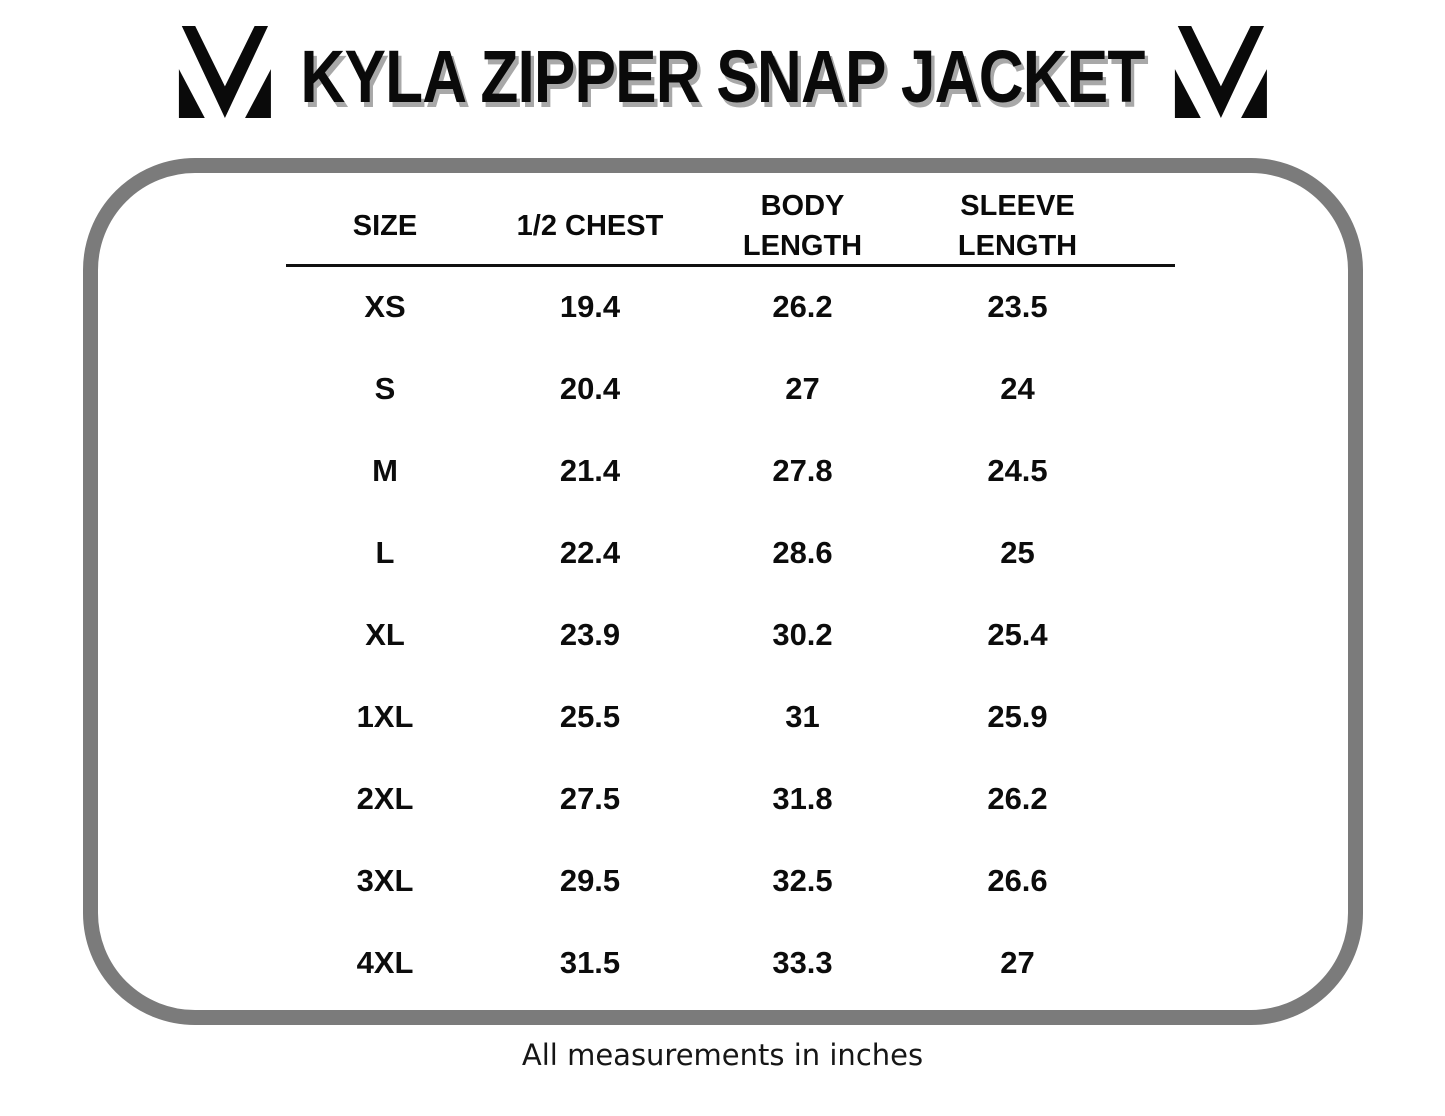  I want to click on sleeve-length-cell: 25, so click(1017, 552).